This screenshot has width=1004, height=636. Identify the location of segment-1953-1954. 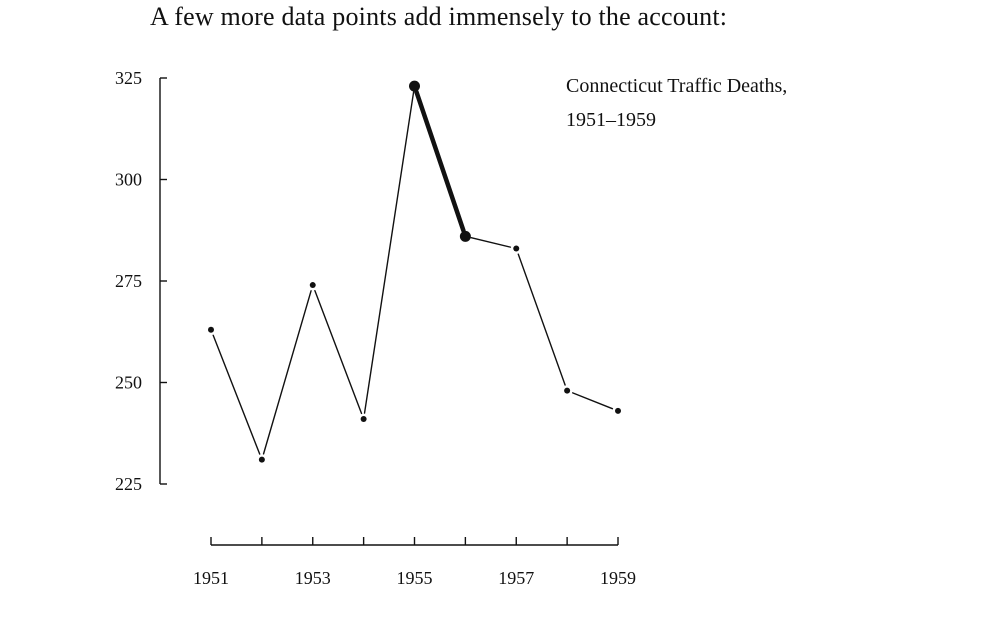
(338, 352).